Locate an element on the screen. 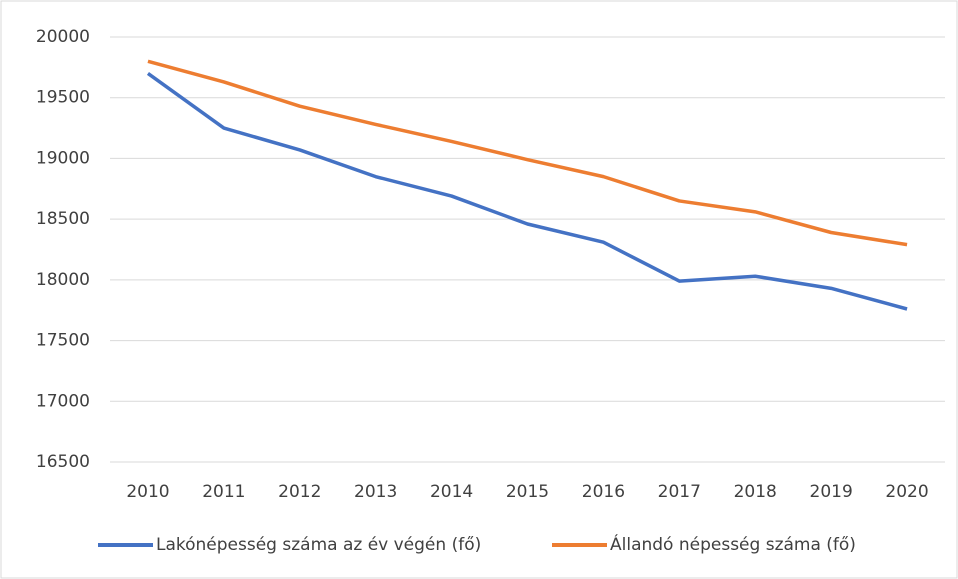 This screenshot has width=958, height=579. y-tick-label: 20000 is located at coordinates (63, 37).